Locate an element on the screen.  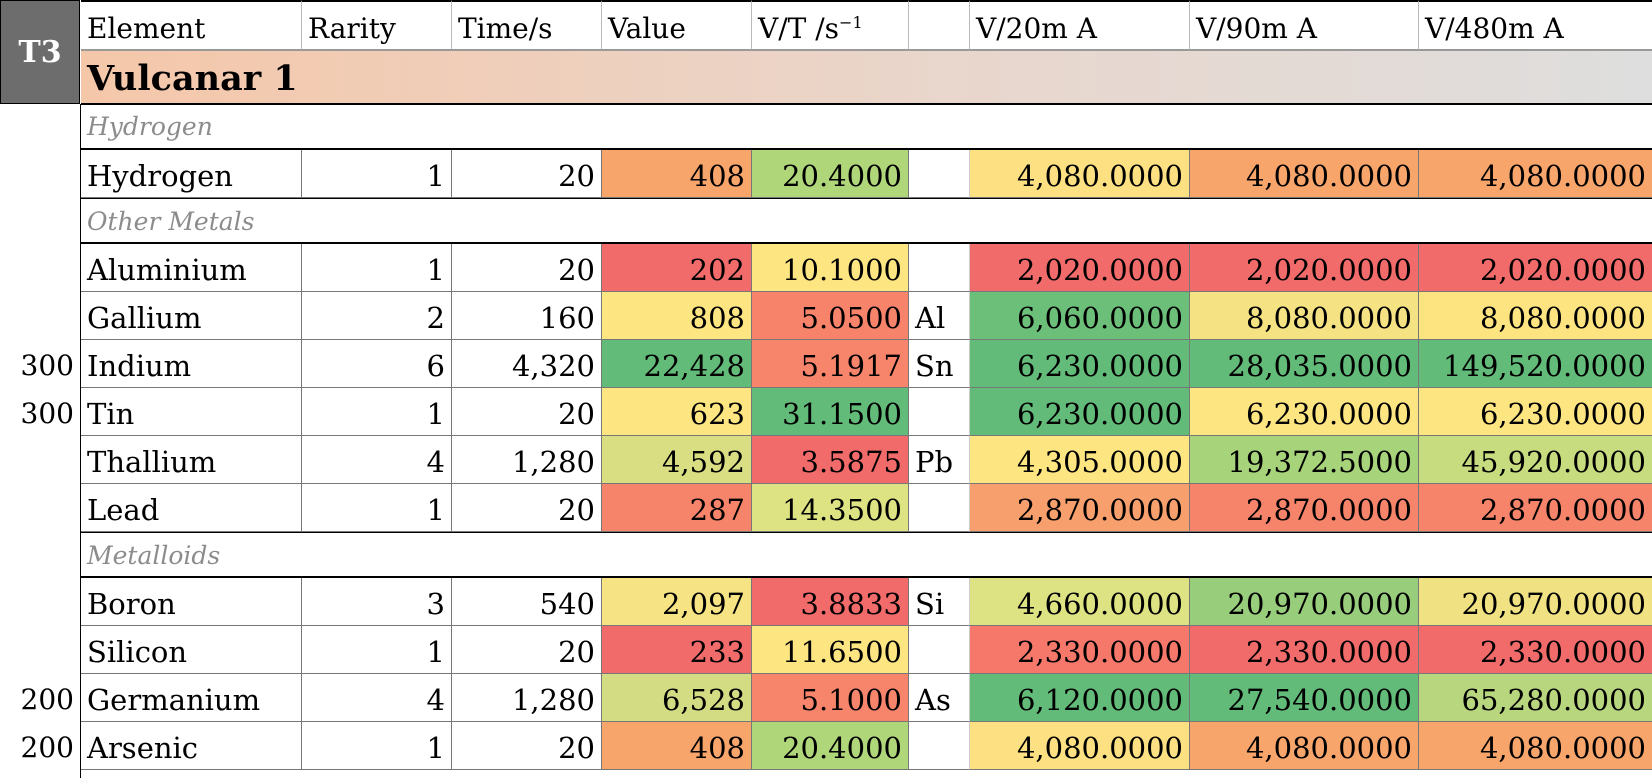
col-header-v90m: V/90m A is located at coordinates (1304, 25).